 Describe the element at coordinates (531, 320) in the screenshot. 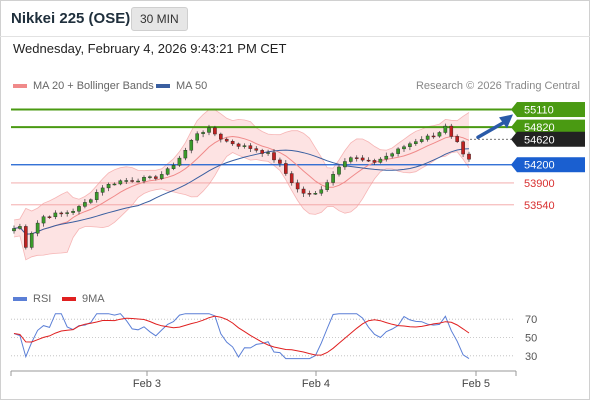

I see `rsi-tick-label: 70` at that location.